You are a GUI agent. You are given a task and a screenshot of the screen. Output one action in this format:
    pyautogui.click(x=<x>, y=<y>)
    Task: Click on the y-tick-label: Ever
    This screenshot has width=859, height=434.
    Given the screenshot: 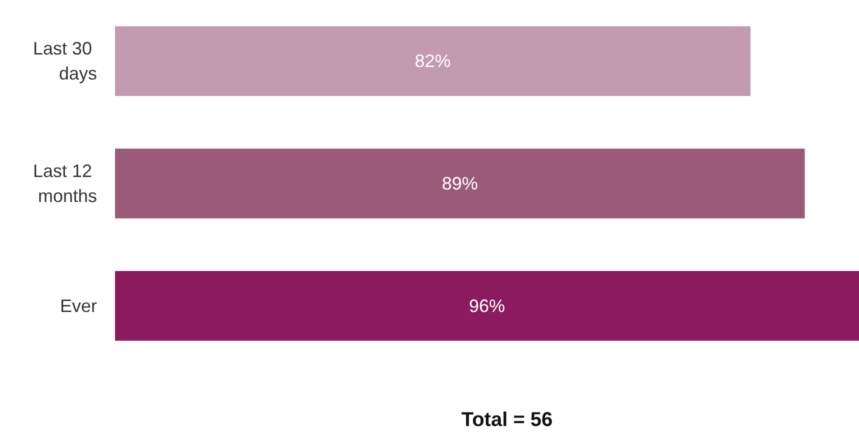 What is the action you would take?
    pyautogui.click(x=78, y=306)
    